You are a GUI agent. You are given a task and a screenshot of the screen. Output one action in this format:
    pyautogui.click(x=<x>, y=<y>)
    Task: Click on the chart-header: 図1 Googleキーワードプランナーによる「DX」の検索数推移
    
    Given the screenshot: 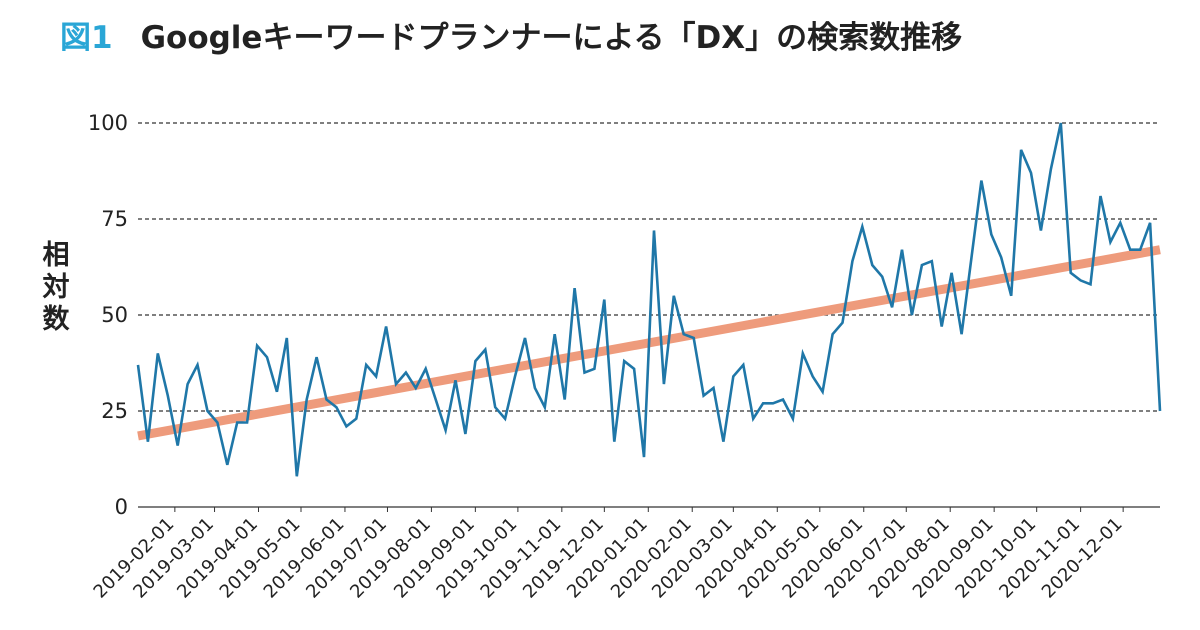 What is the action you would take?
    pyautogui.click(x=511, y=34)
    